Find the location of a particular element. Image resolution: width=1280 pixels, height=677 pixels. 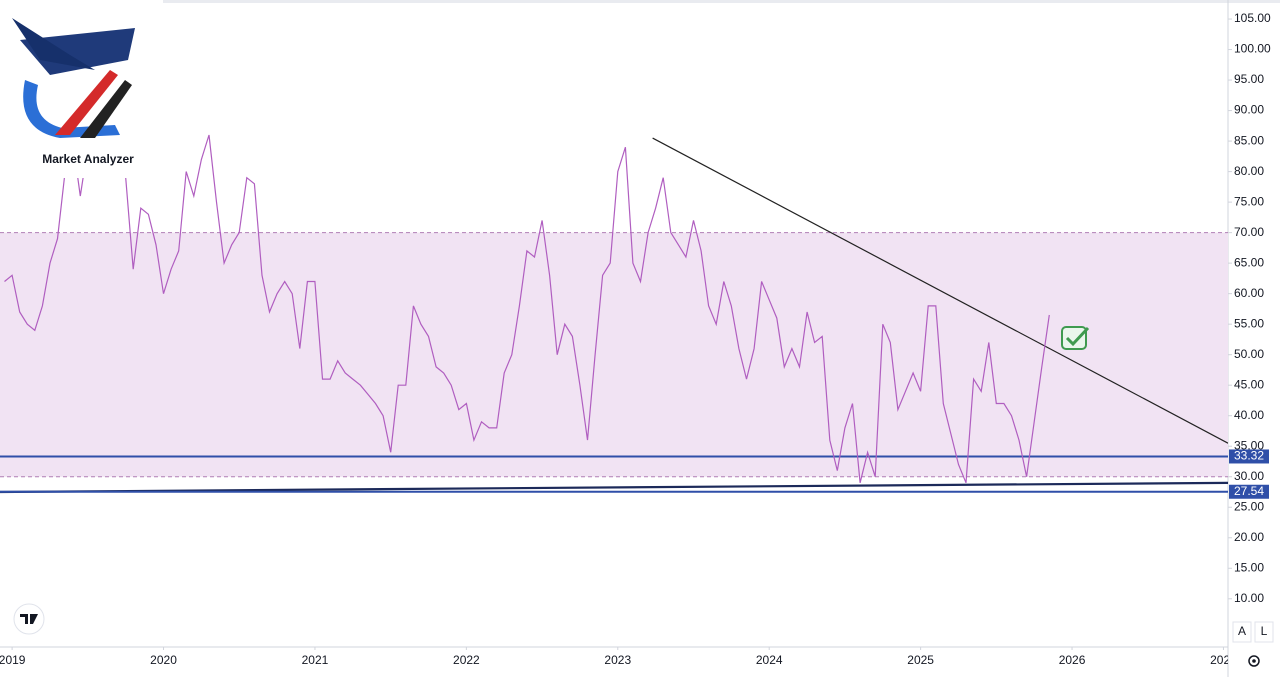

top-edge is located at coordinates (640, 1).